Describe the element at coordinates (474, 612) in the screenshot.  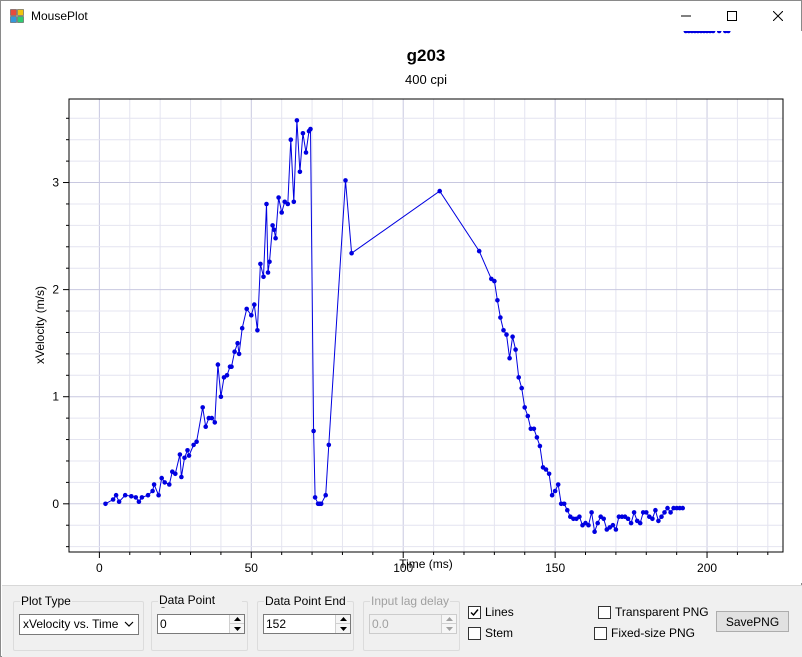
I see `lines-check-box` at that location.